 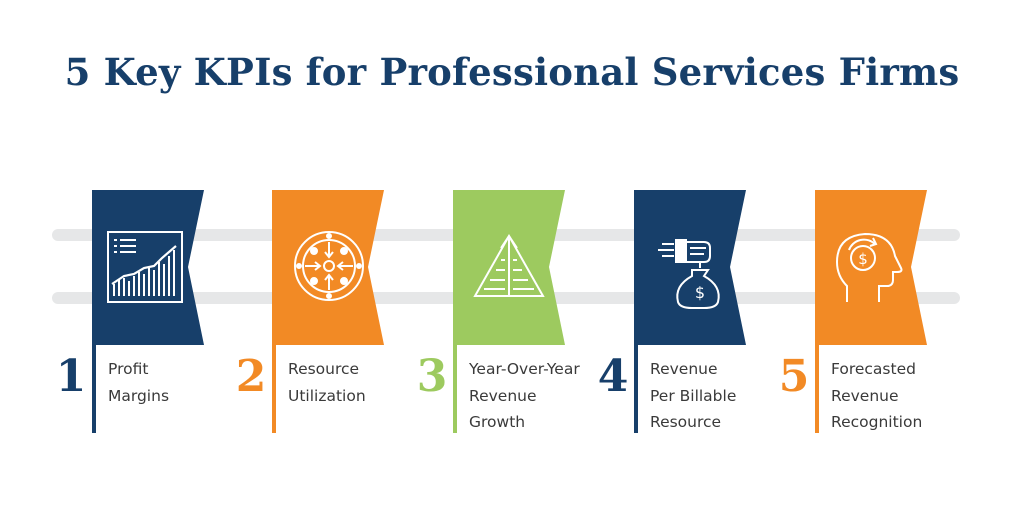 What do you see at coordinates (689, 269) in the screenshot?
I see `money-bag-hand-icon: $` at bounding box center [689, 269].